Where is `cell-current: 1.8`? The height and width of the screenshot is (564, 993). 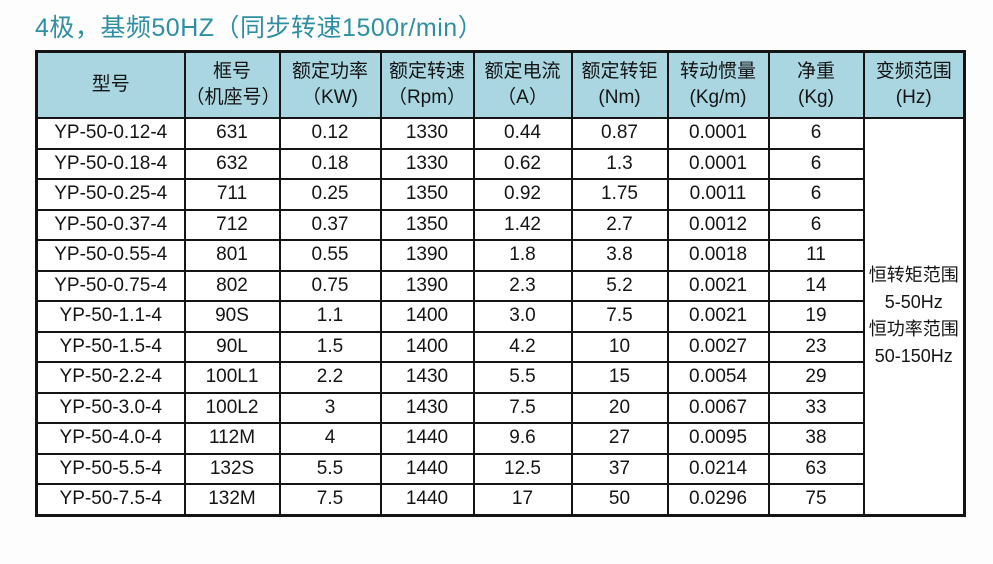
cell-current: 1.8 is located at coordinates (522, 255).